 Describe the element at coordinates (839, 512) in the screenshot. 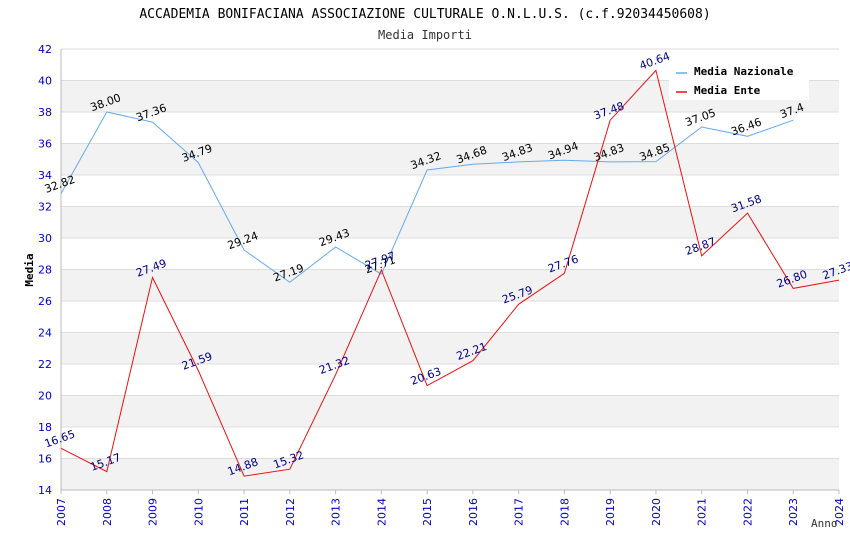

I see `x-tick-label: 2024` at that location.